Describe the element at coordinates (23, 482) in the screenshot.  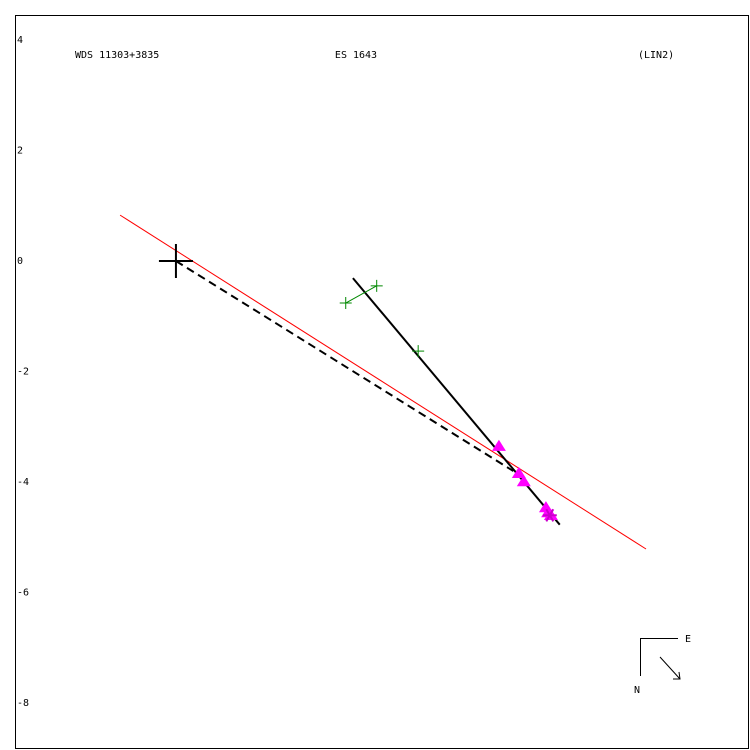
I see `y-tick-label: -4` at that location.